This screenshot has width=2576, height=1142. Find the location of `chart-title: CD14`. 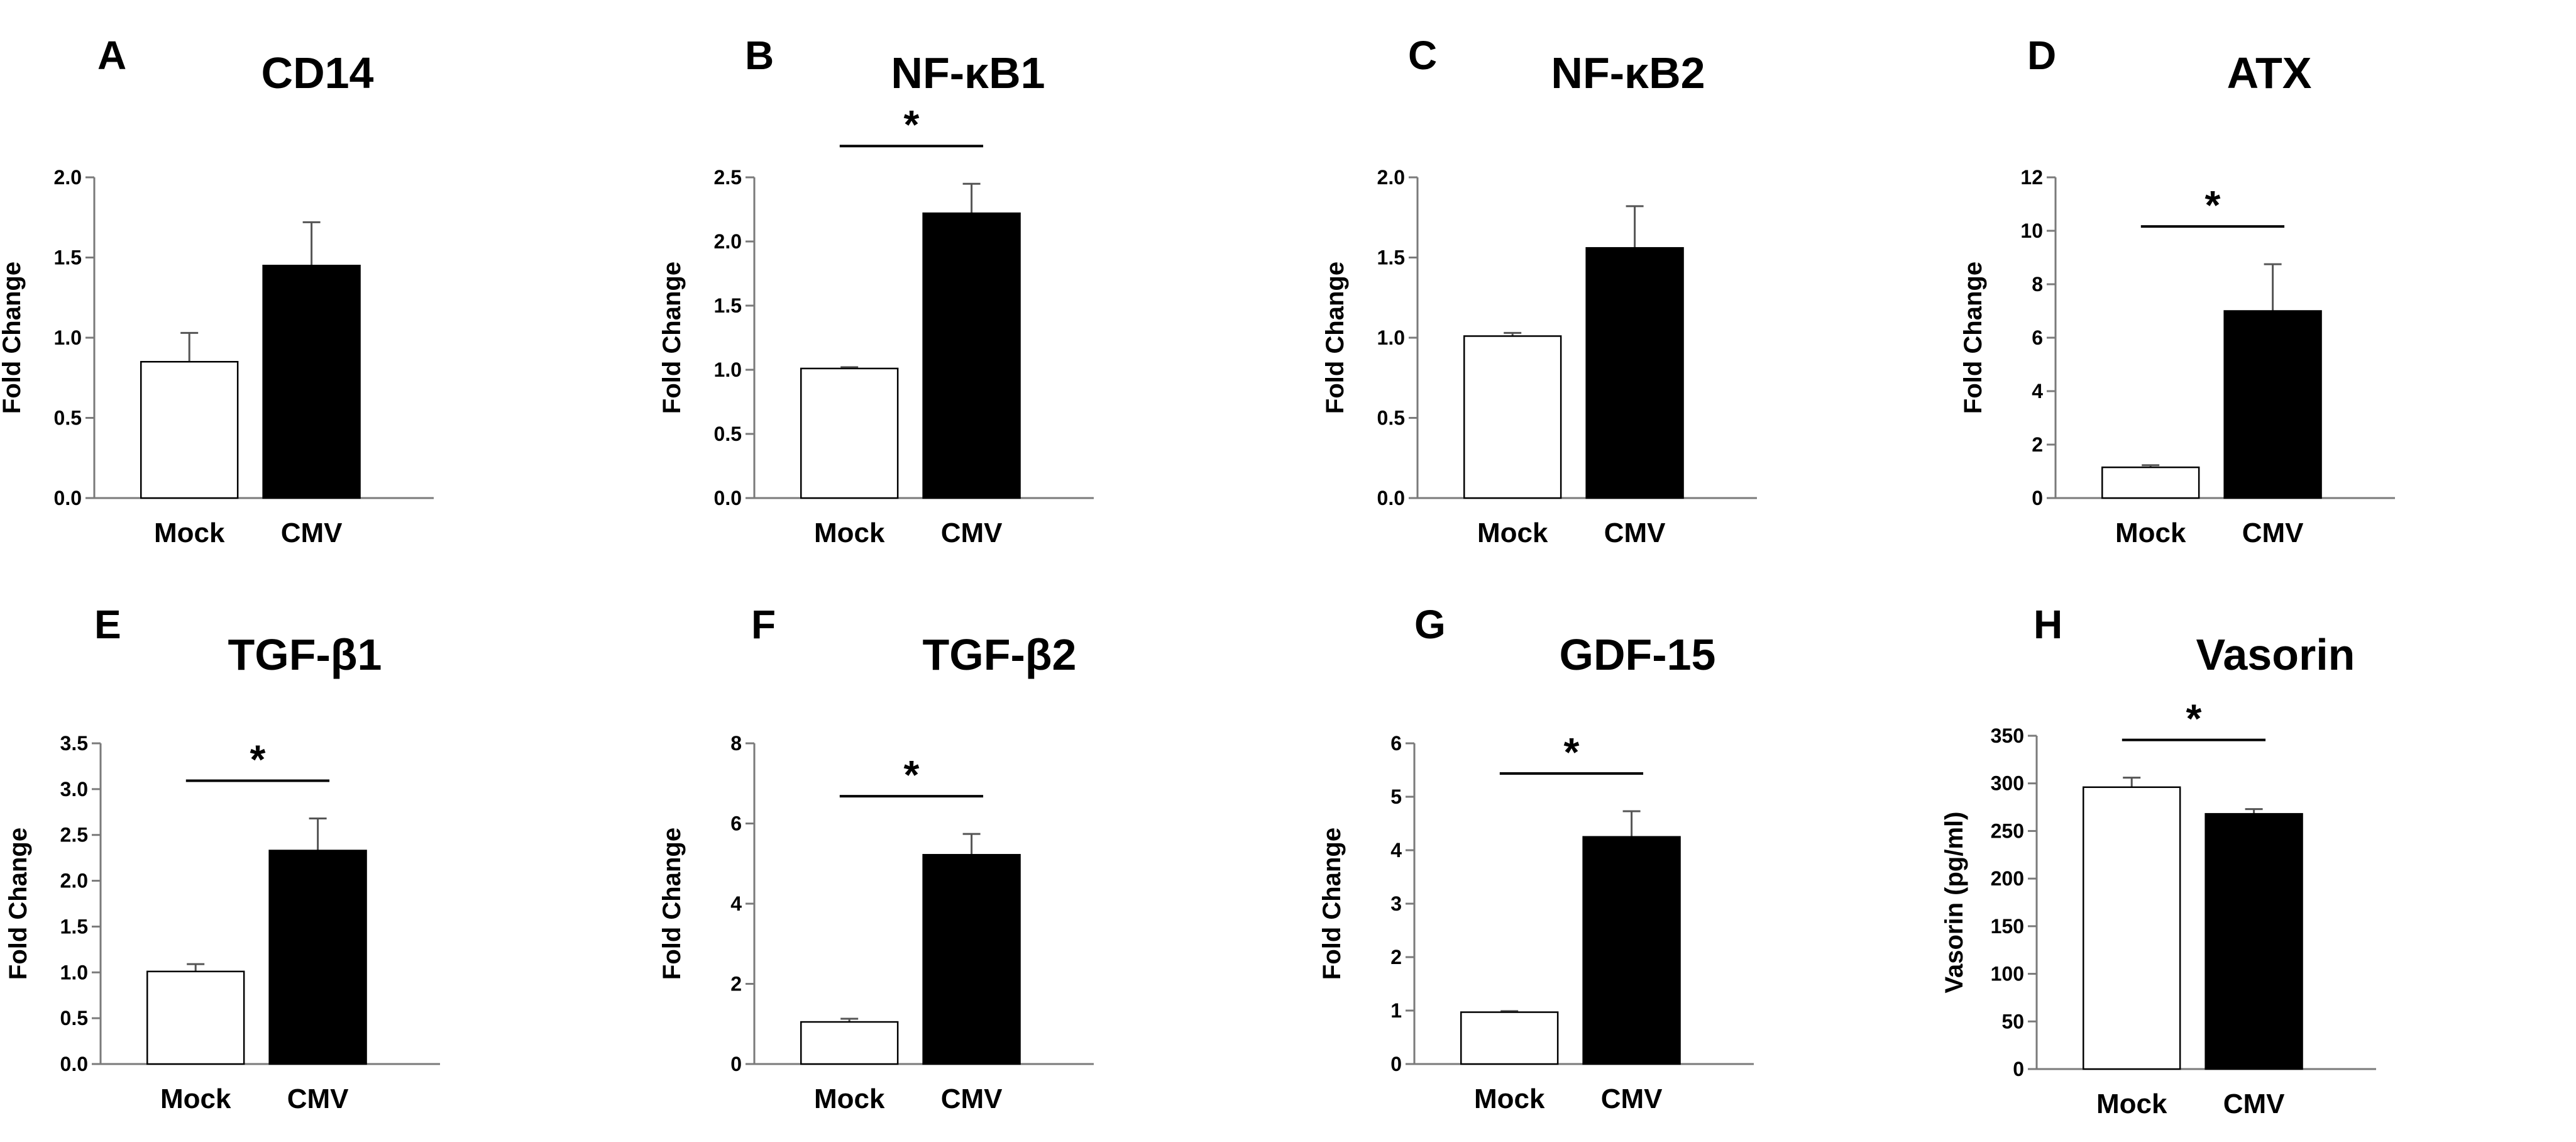

chart-title: CD14 is located at coordinates (317, 72).